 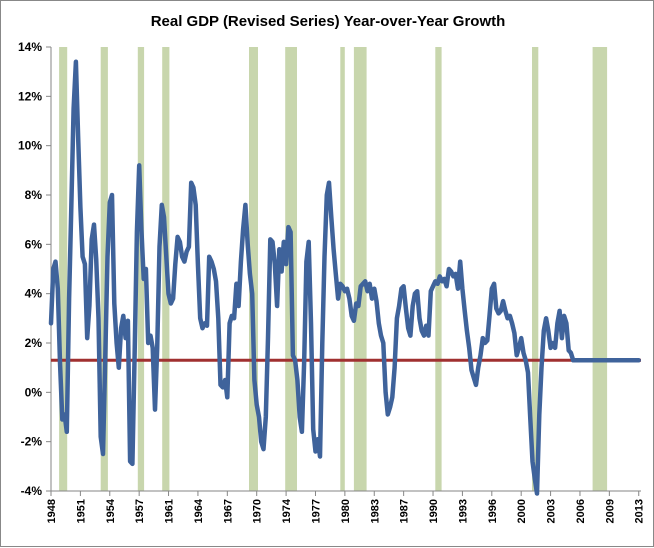 I want to click on x-tick-label-3: 1957, so click(x=140, y=511).